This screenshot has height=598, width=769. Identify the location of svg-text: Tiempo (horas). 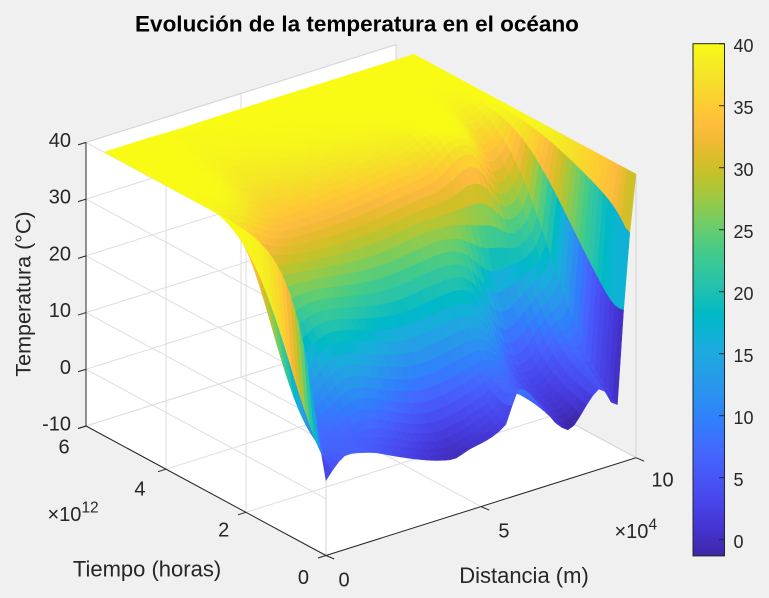
(147, 569).